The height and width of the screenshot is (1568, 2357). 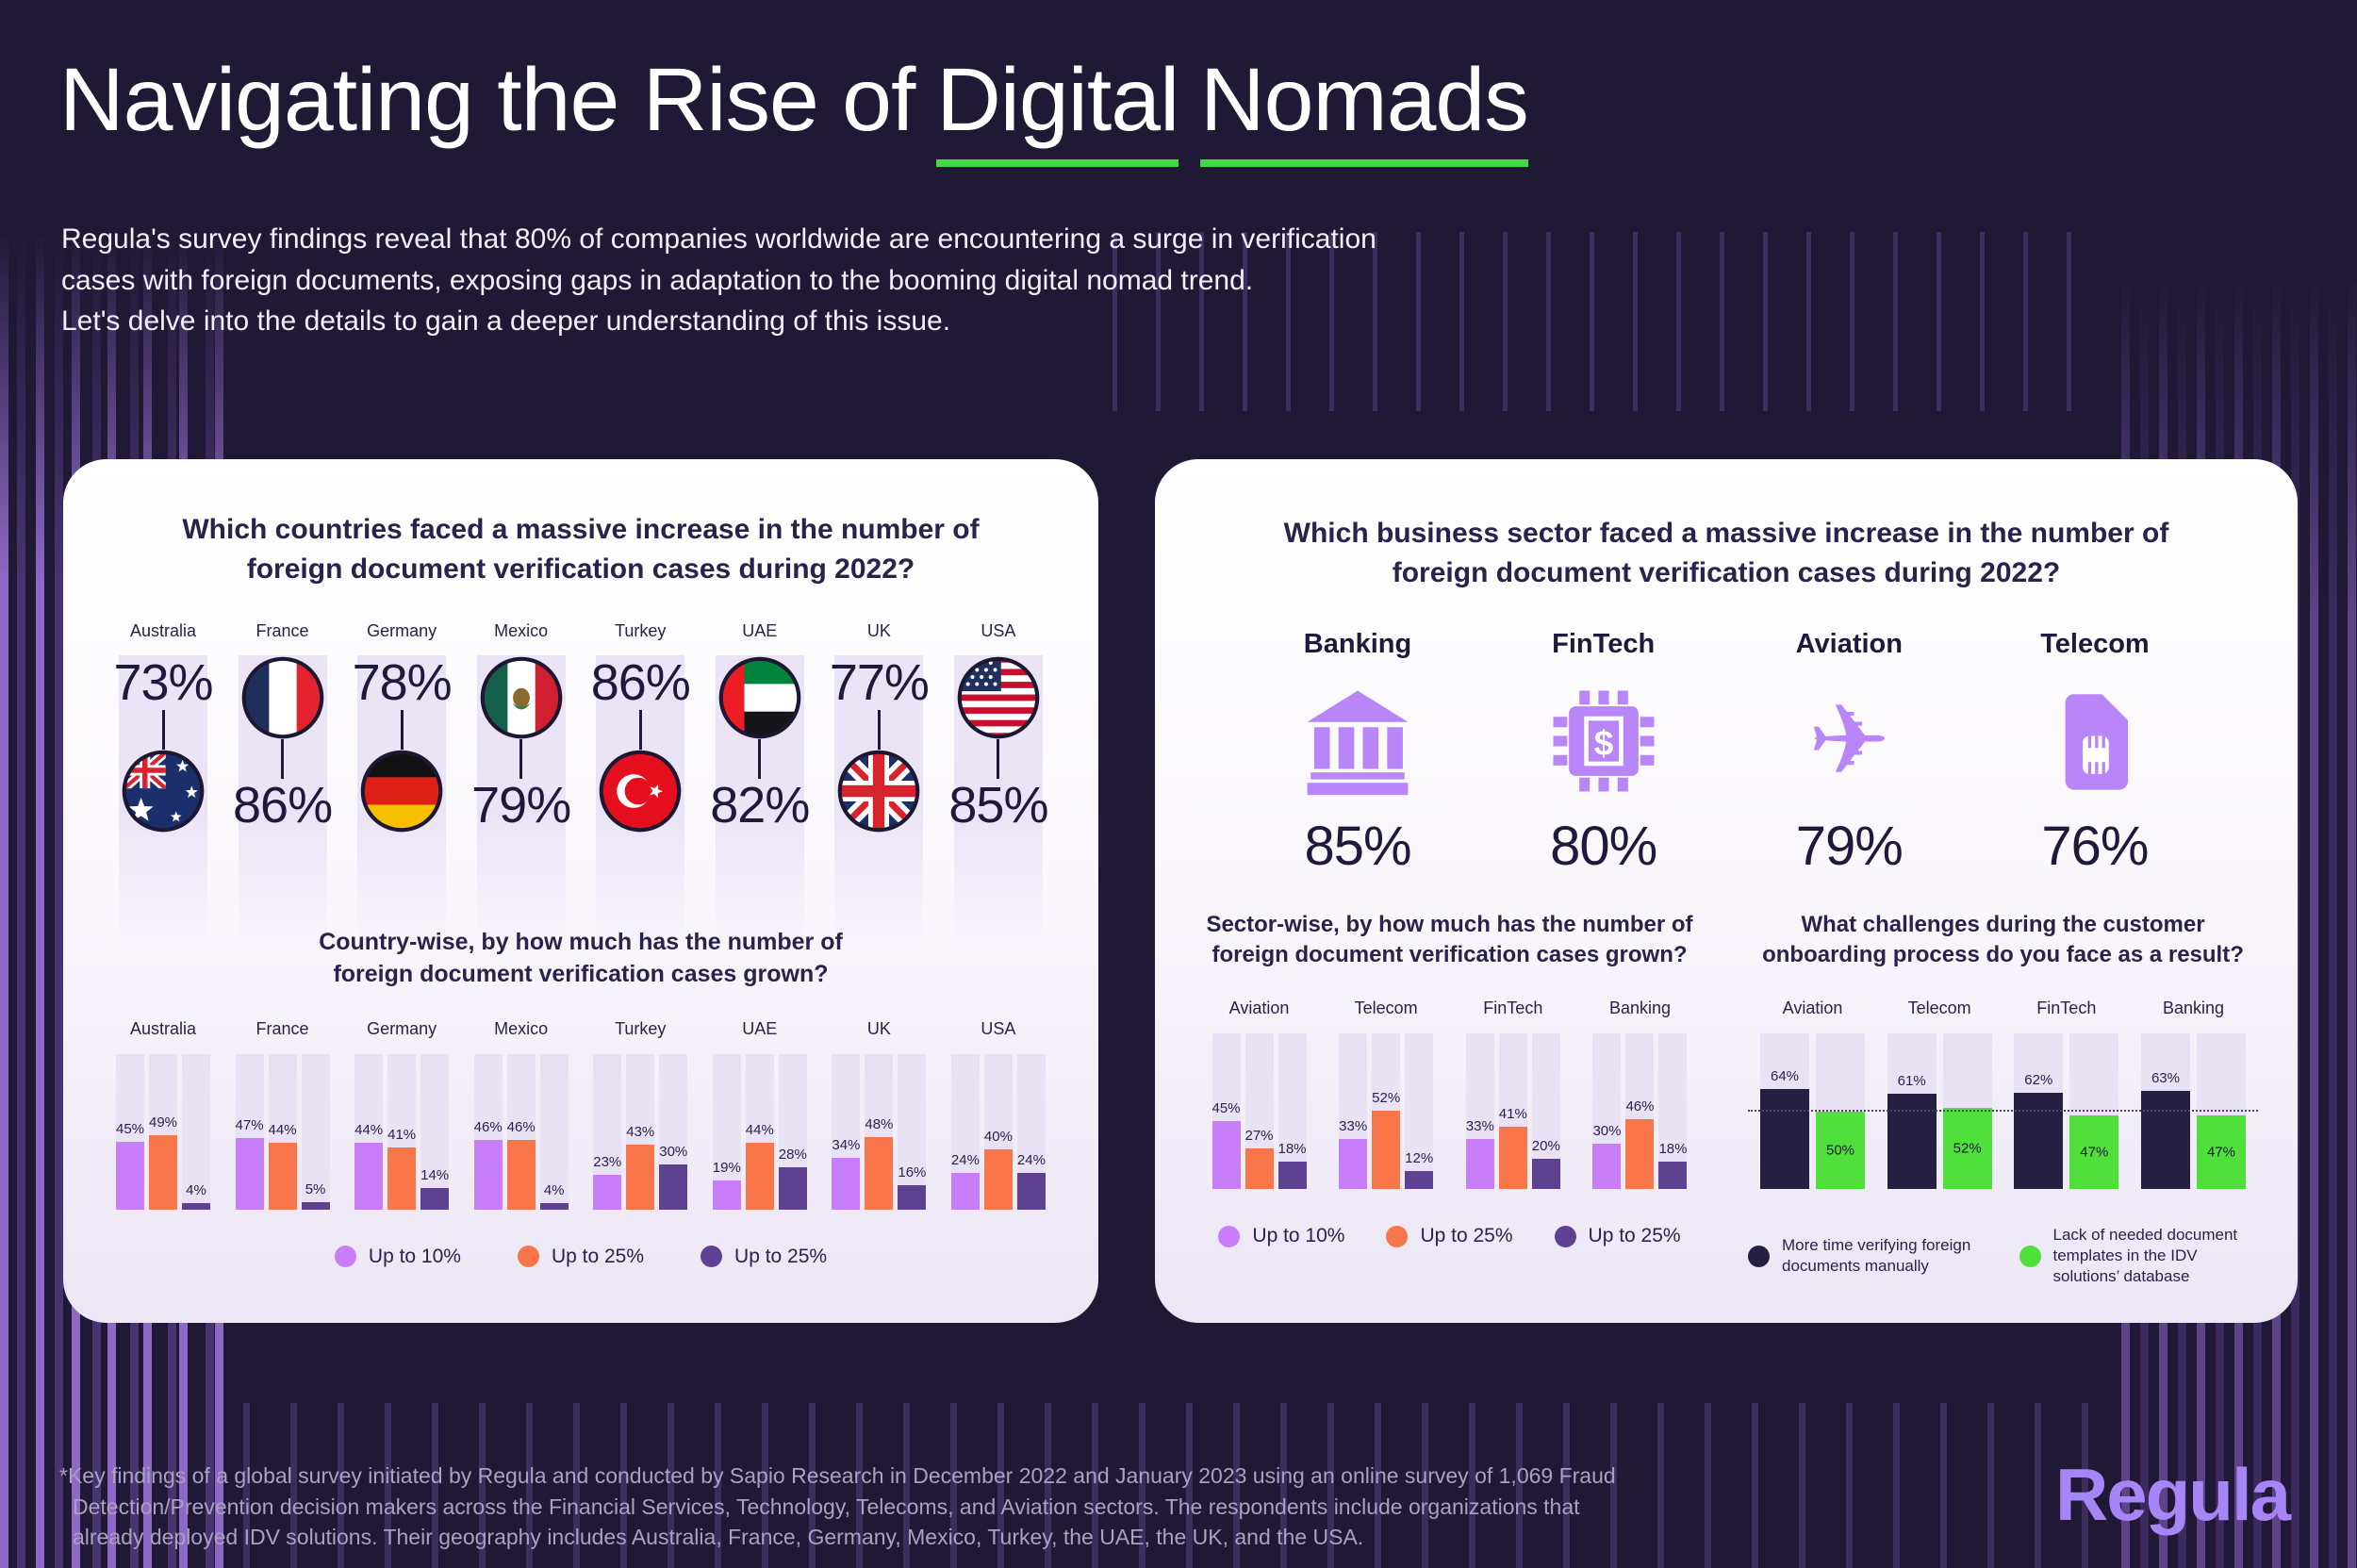 I want to click on country-column-france: France 86%, so click(x=282, y=785).